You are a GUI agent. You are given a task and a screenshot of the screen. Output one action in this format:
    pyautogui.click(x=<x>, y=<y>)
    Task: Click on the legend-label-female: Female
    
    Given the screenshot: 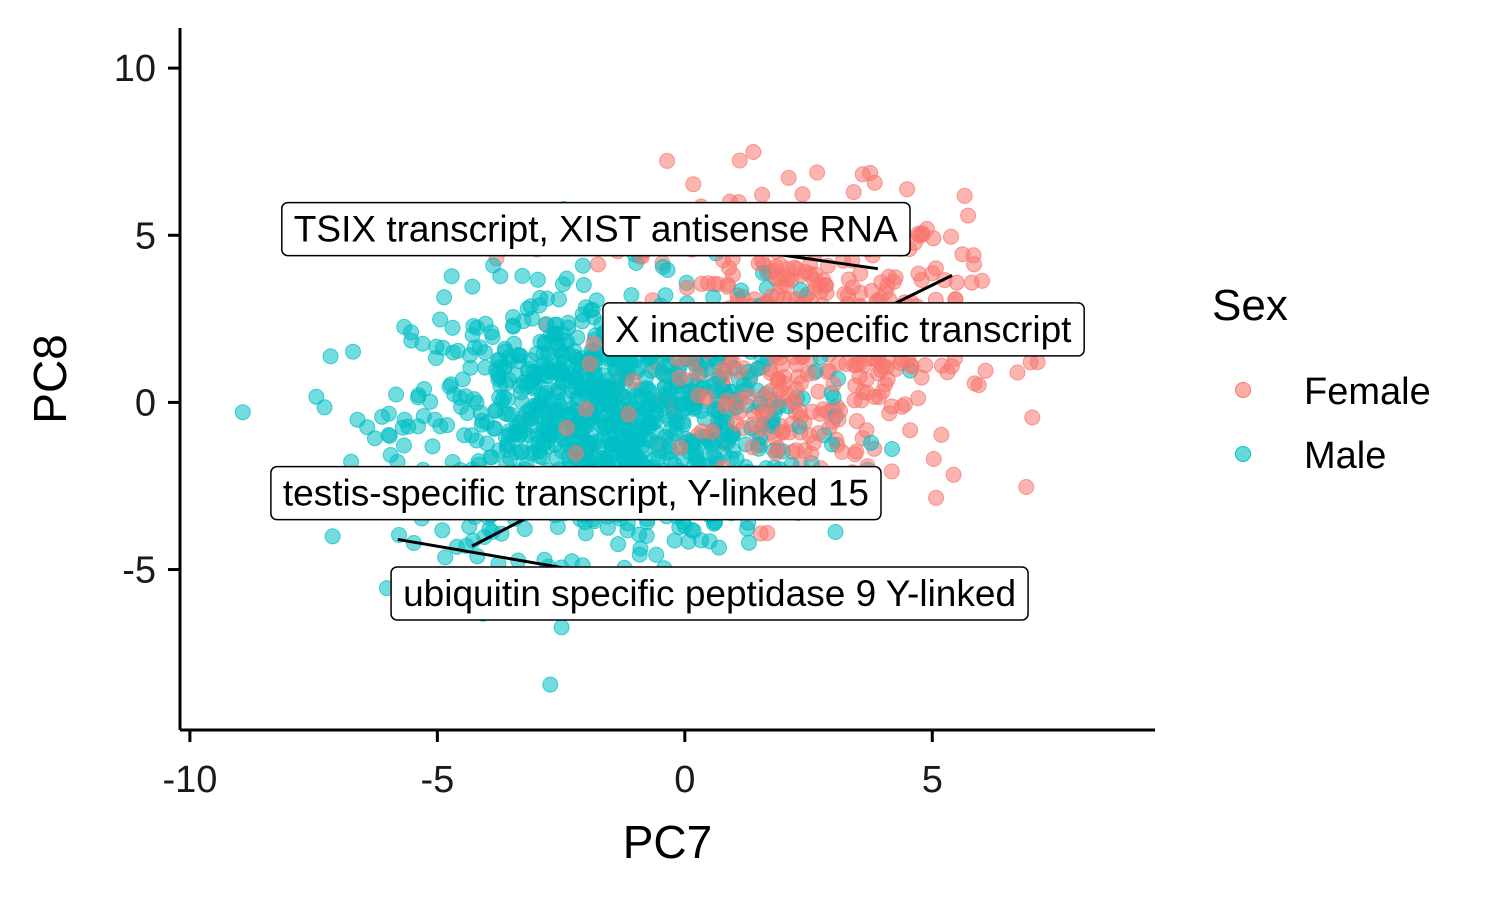 What is the action you would take?
    pyautogui.click(x=1367, y=392)
    